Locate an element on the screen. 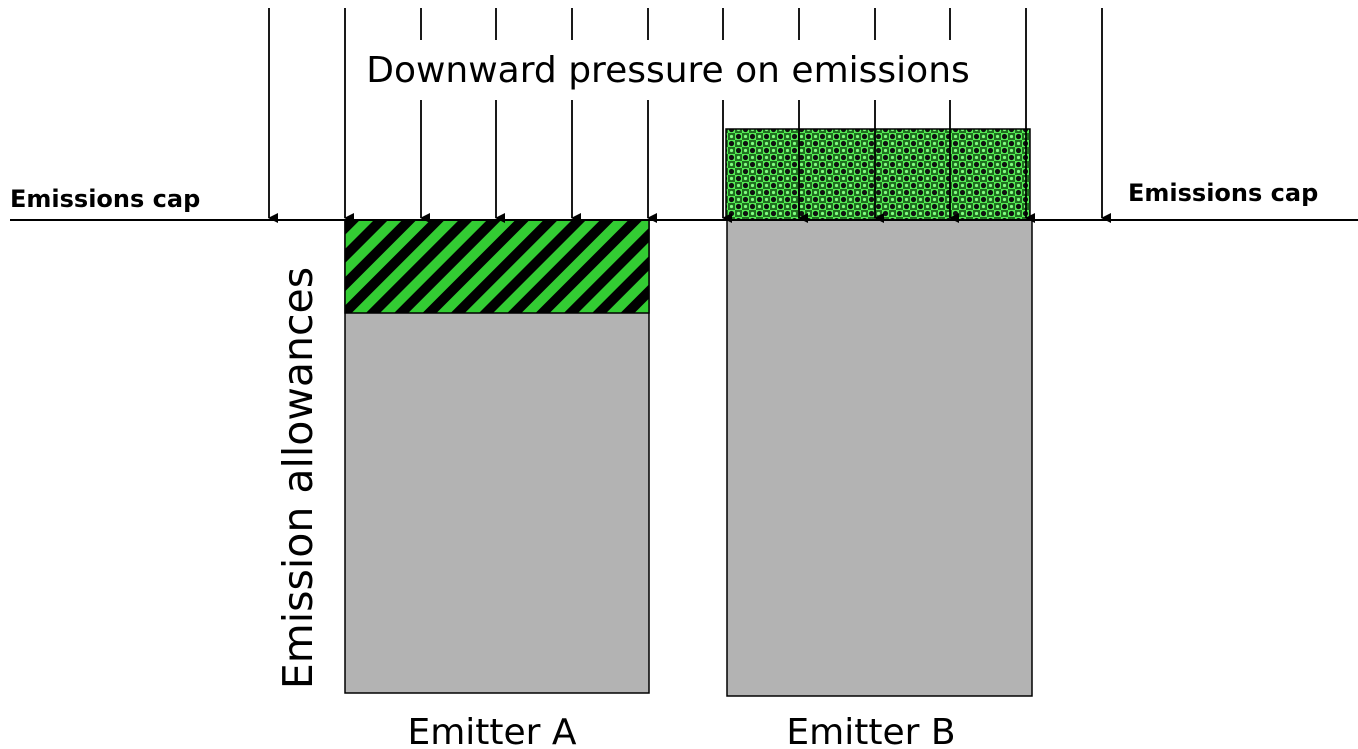 Image resolution: width=1358 pixels, height=749 pixels. pressure-label: Downward pressure on emissions is located at coordinates (668, 70).